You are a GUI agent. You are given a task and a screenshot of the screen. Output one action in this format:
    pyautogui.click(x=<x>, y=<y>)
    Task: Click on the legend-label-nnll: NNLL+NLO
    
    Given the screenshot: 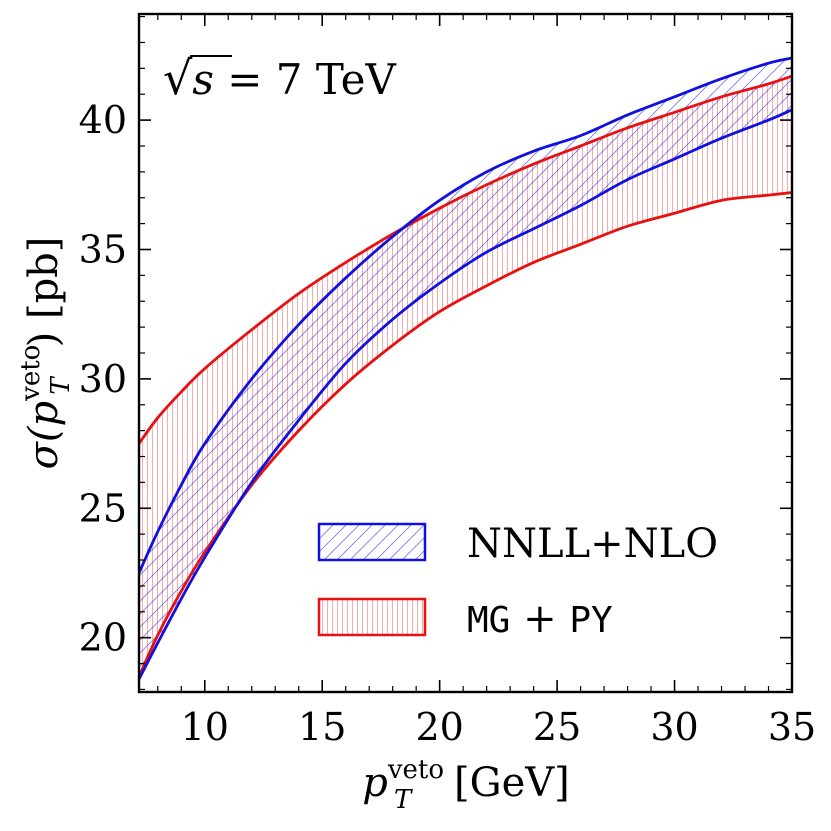 What is the action you would take?
    pyautogui.click(x=592, y=544)
    